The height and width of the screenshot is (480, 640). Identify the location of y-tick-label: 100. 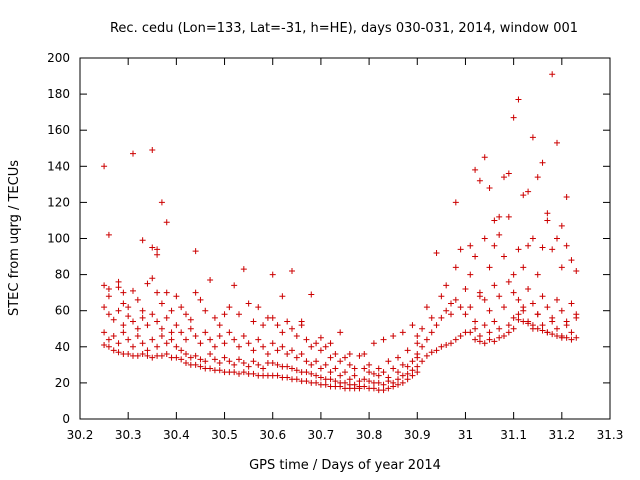
(58, 239).